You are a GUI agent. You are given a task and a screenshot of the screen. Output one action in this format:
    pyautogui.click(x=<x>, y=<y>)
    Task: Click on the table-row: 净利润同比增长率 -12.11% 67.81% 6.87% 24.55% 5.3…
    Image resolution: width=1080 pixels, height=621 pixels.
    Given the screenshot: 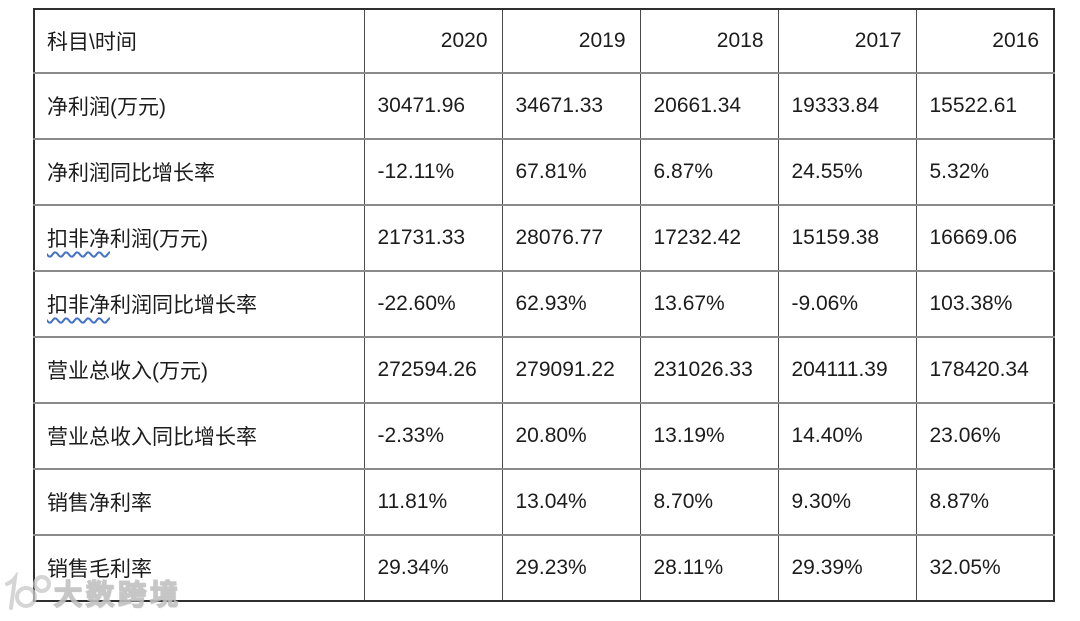 What is the action you would take?
    pyautogui.click(x=544, y=172)
    